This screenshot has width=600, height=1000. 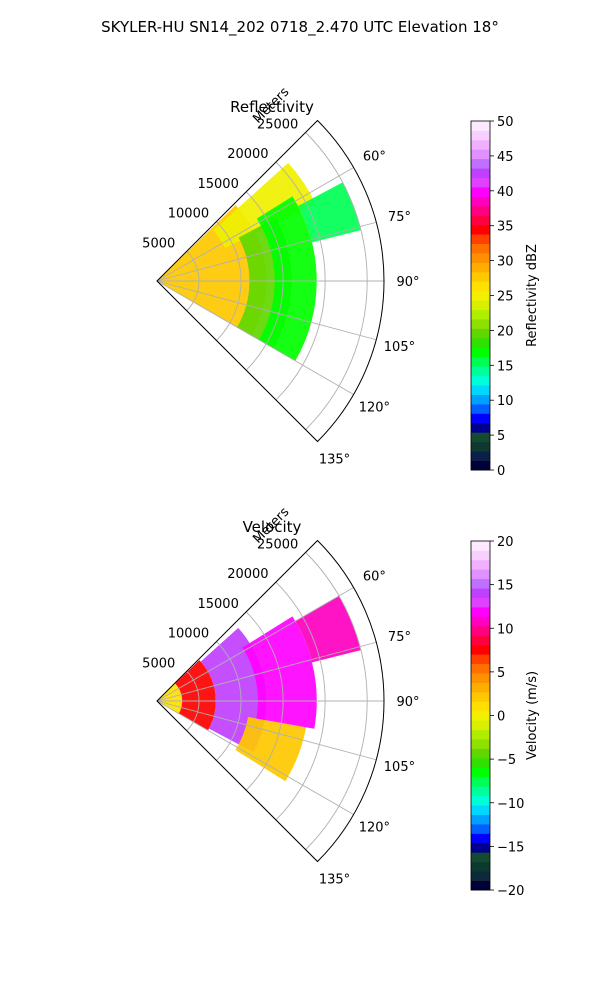 I want to click on reflectivity-range-ticks: 5000 10000 15000 20000 25000, so click(x=220, y=184).